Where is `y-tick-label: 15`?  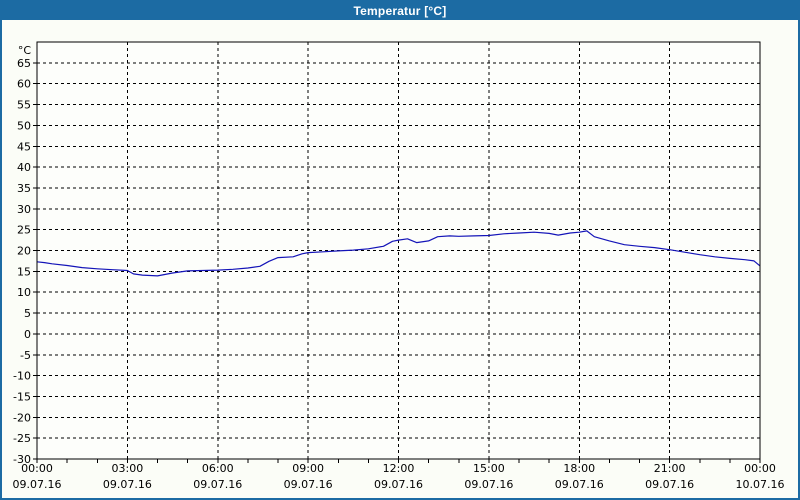
y-tick-label: 15 is located at coordinates (24, 271).